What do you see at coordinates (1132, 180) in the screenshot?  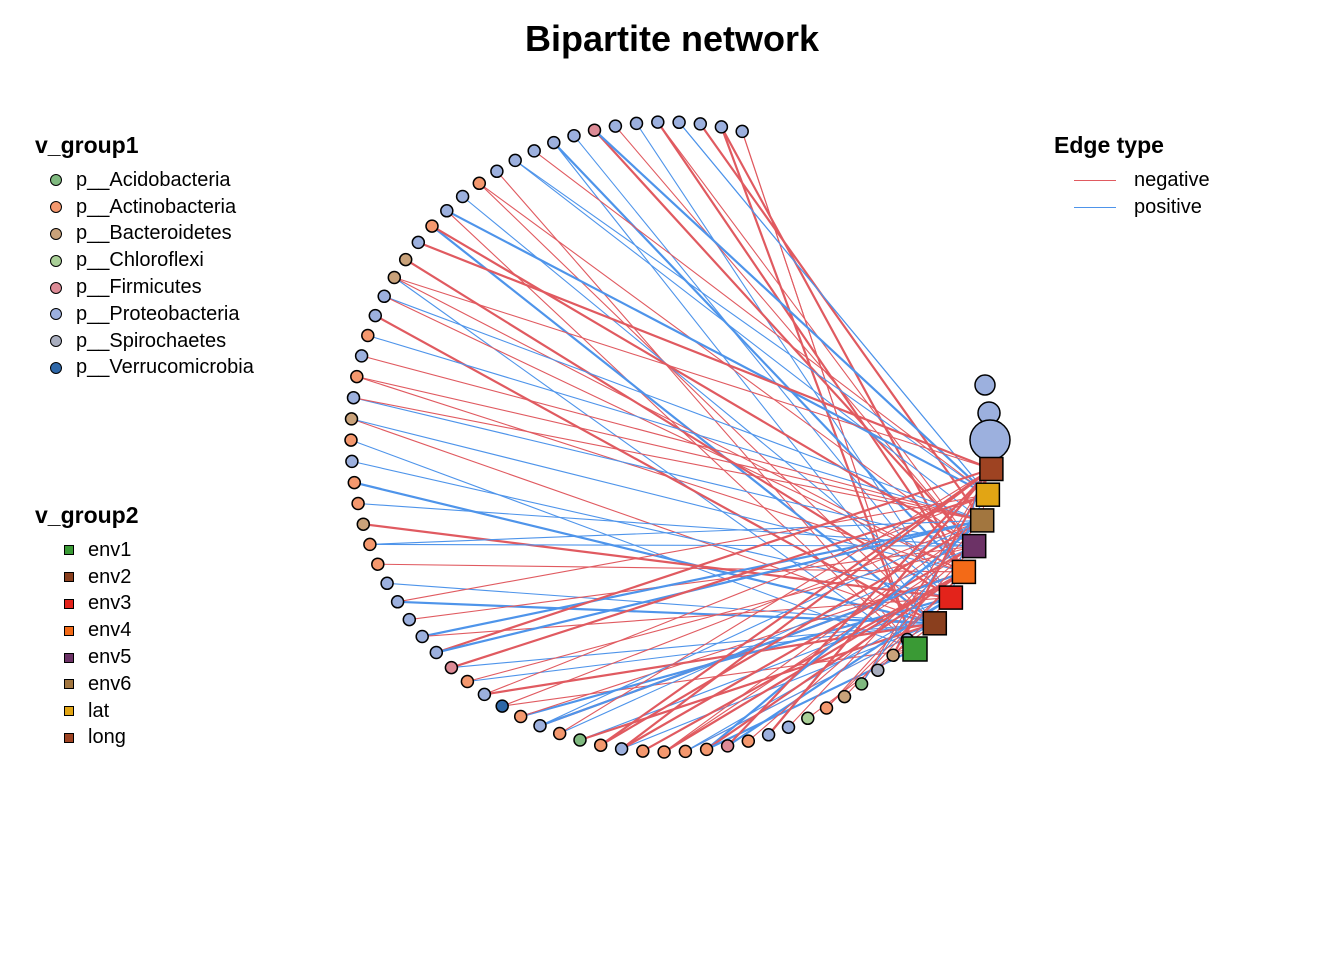 I see `legend-item: negative` at bounding box center [1132, 180].